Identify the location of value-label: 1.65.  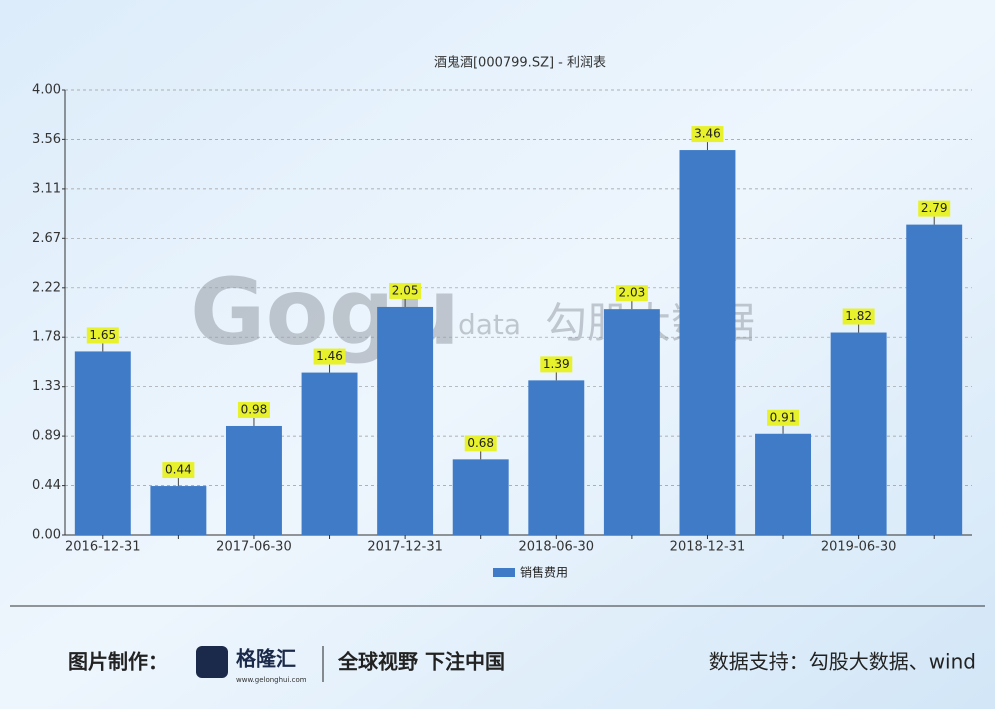
(102, 335).